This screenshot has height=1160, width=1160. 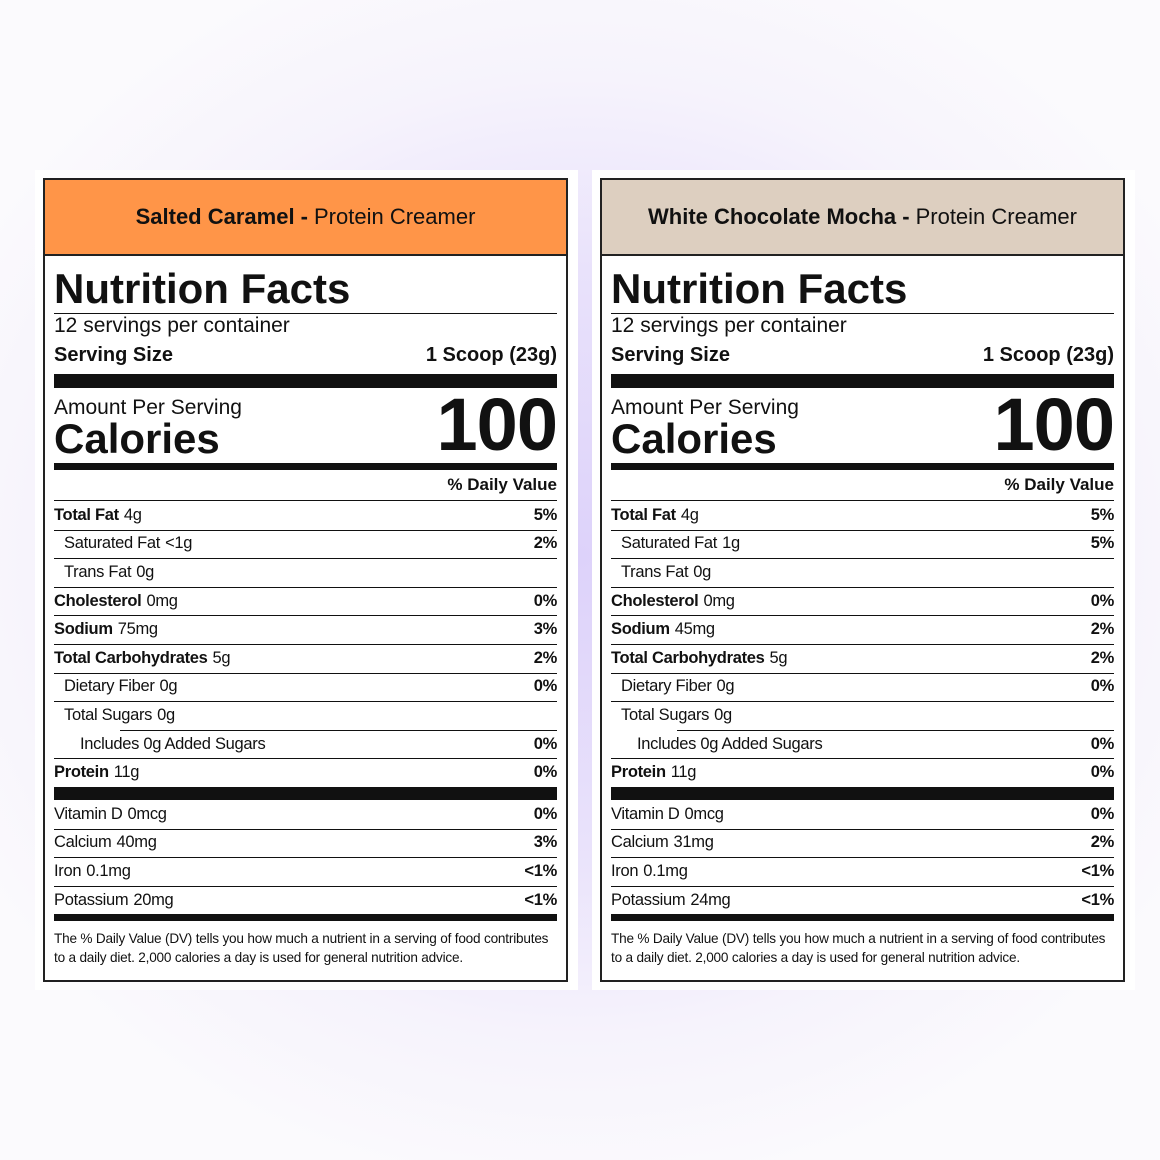 What do you see at coordinates (671, 900) in the screenshot?
I see `nutrient-label: Potassium 24mg` at bounding box center [671, 900].